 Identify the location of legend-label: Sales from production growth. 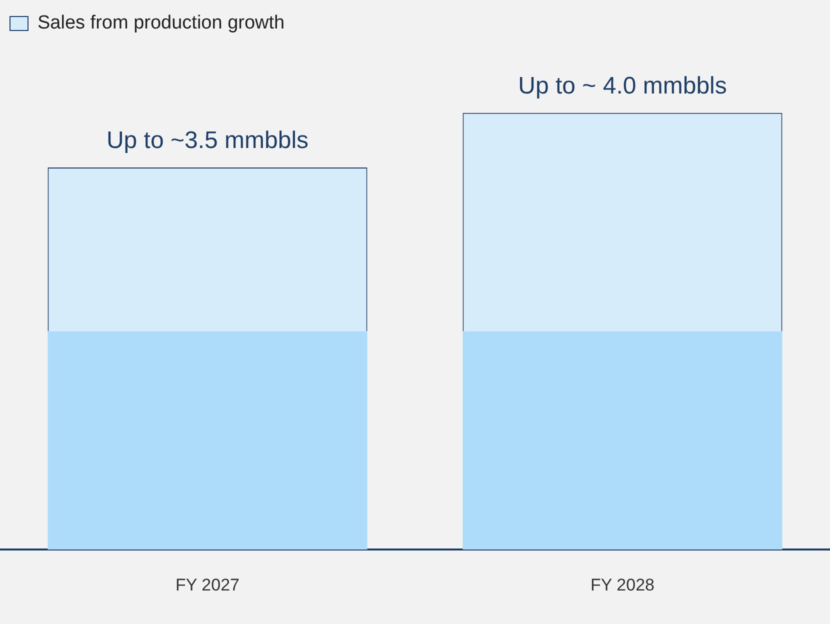
(161, 23).